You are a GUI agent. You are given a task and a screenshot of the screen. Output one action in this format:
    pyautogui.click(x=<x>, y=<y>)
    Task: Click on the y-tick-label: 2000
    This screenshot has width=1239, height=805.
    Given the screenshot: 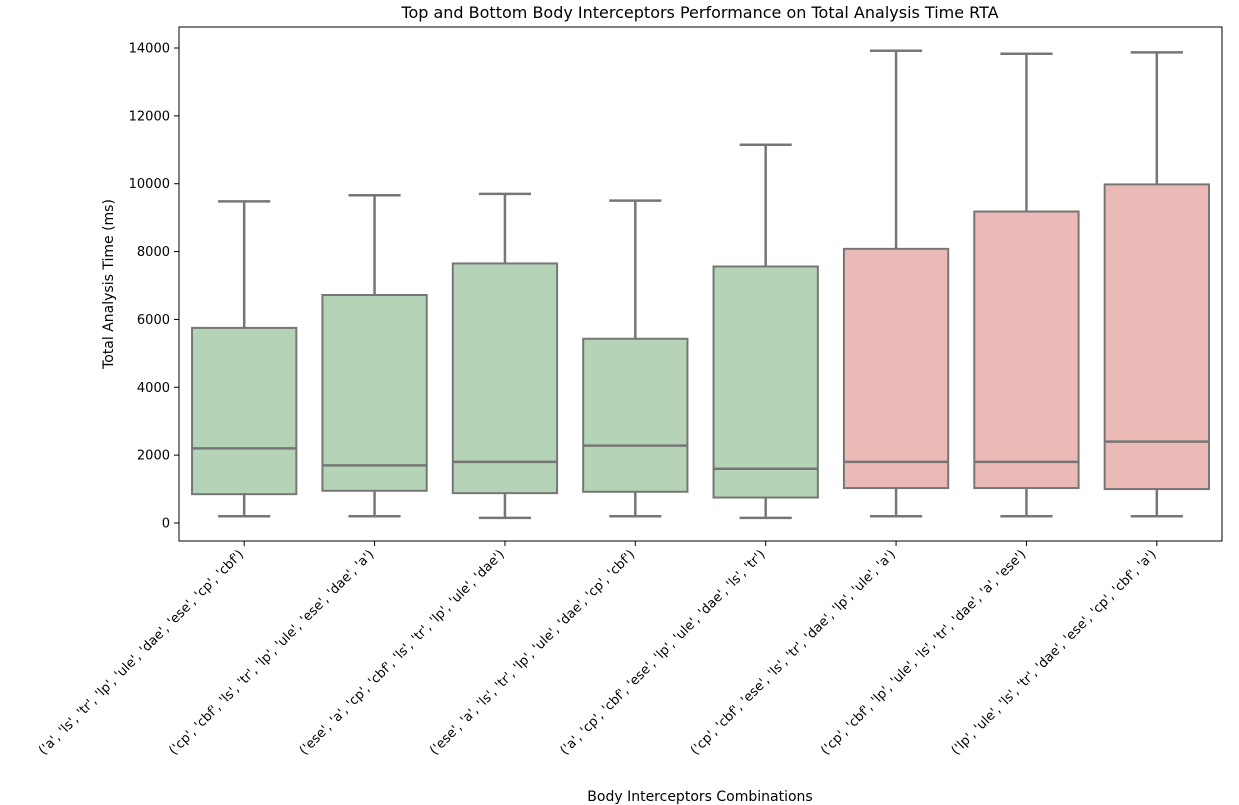 What is the action you would take?
    pyautogui.click(x=153, y=456)
    